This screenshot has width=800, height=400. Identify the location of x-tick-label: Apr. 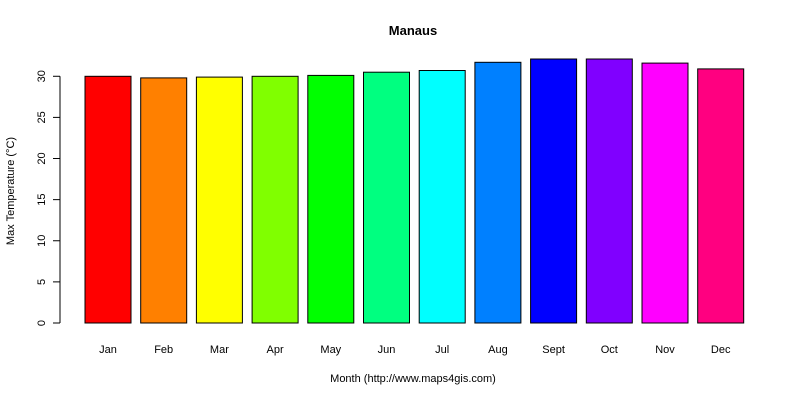
(275, 350).